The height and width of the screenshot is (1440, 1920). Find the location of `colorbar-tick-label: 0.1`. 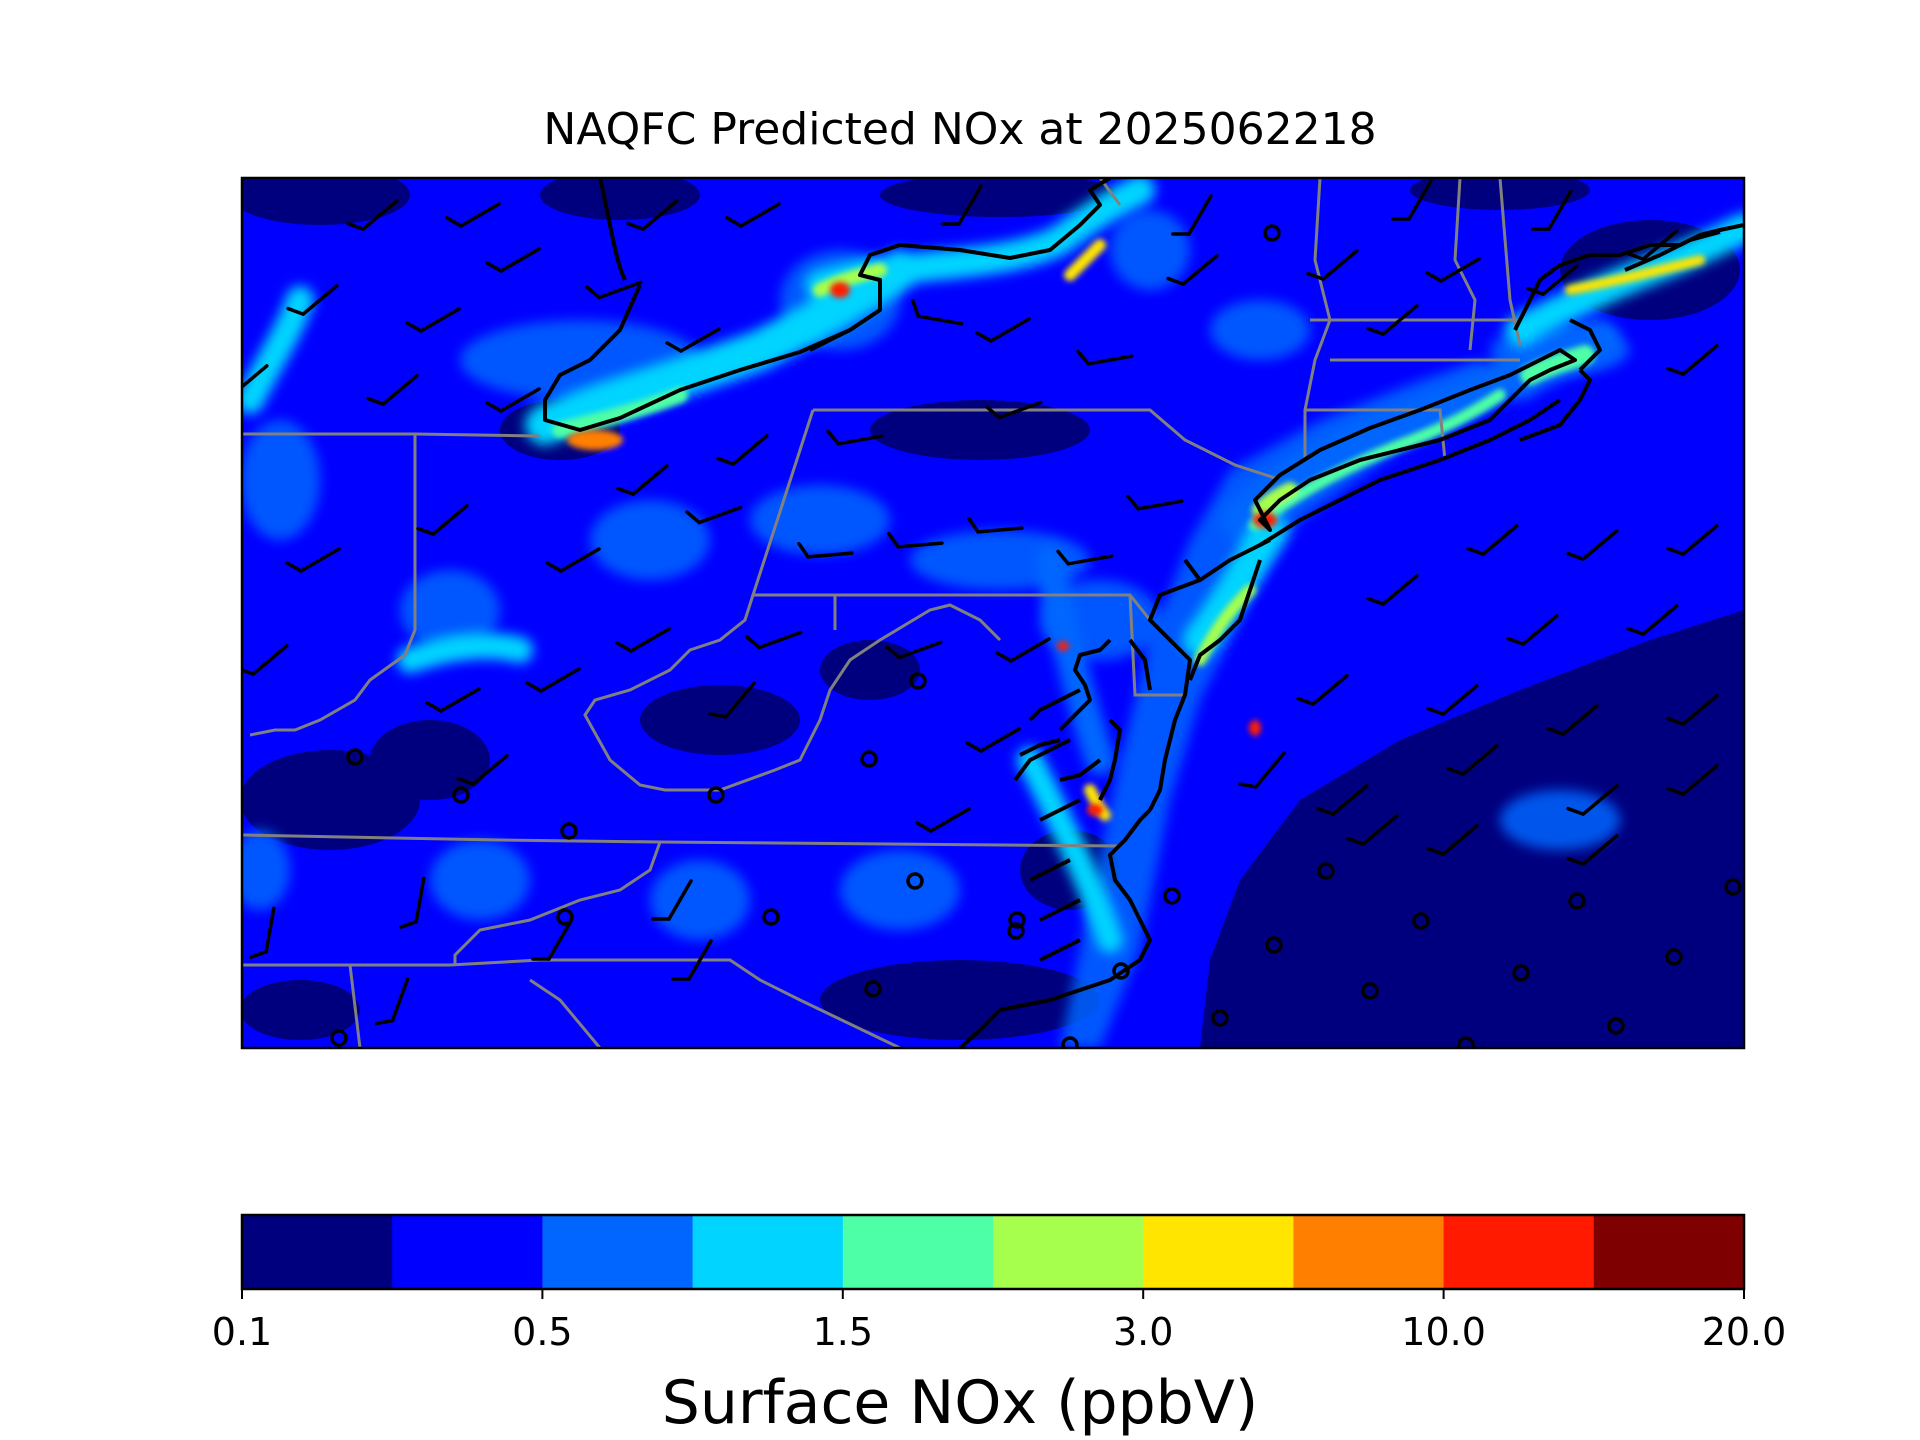

colorbar-tick-label: 0.1 is located at coordinates (242, 1332).